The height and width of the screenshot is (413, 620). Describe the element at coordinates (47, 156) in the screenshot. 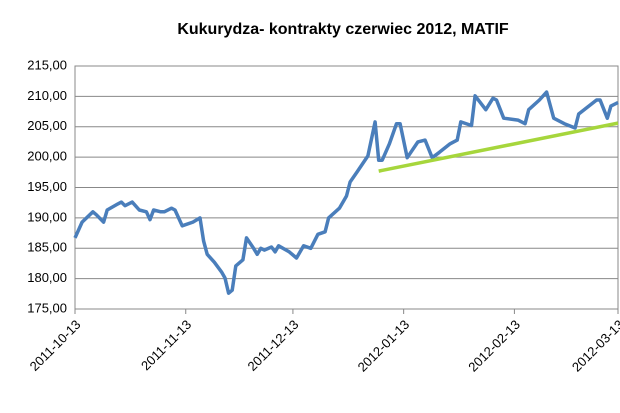

I see `y-tick-label: 200,00` at that location.